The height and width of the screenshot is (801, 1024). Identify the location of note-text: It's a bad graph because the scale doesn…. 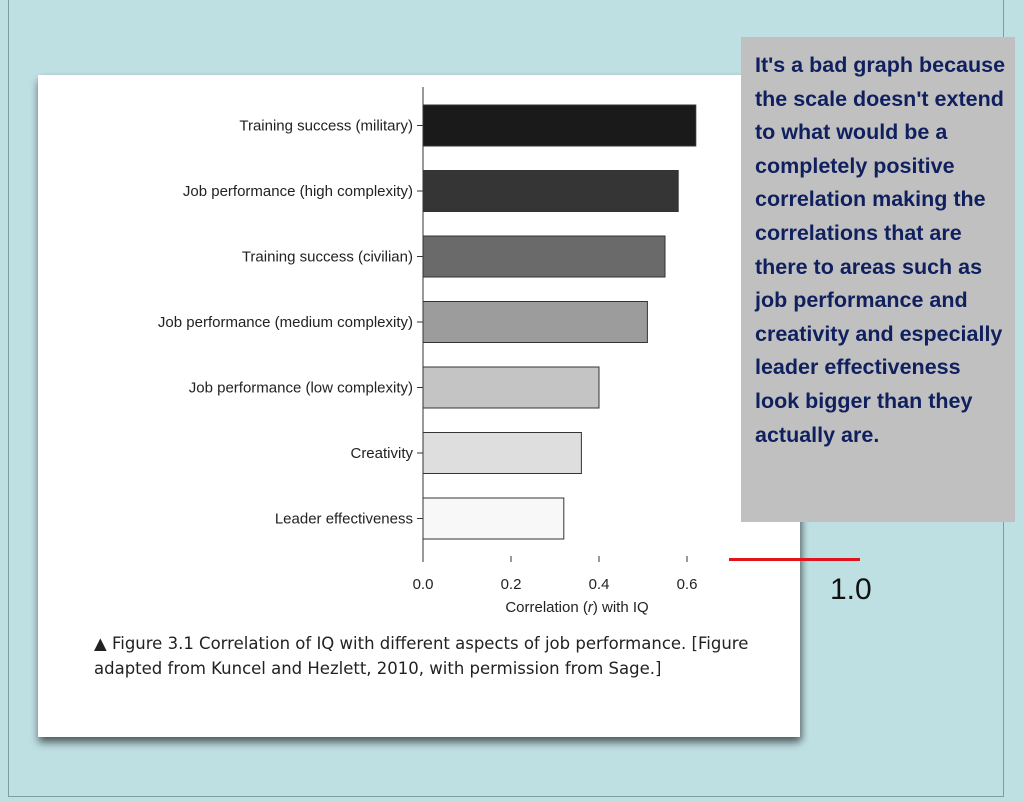
(880, 250).